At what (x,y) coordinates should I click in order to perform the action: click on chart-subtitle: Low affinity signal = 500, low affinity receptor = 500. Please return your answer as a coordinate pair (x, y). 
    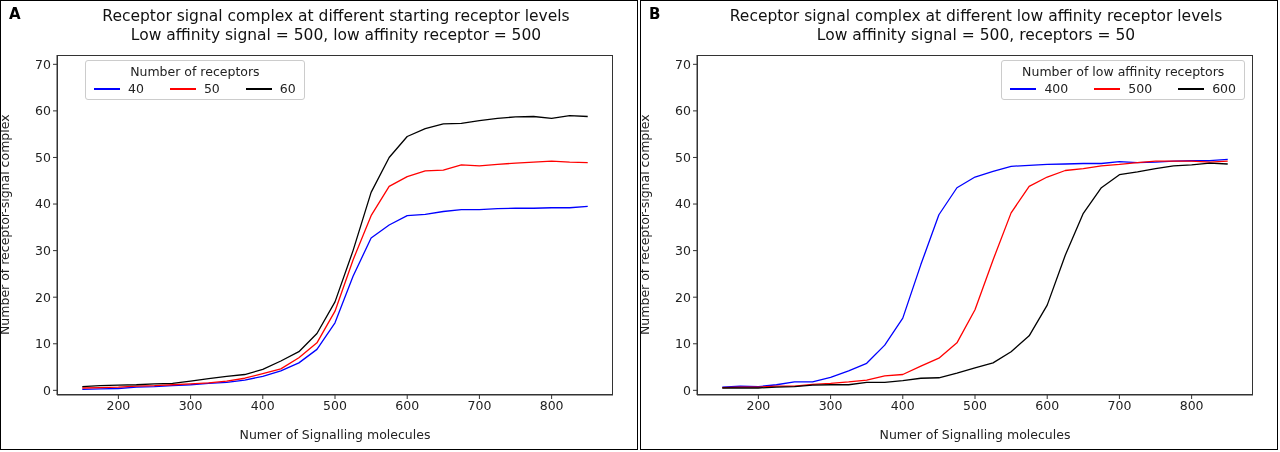
    Looking at the image, I should click on (336, 35).